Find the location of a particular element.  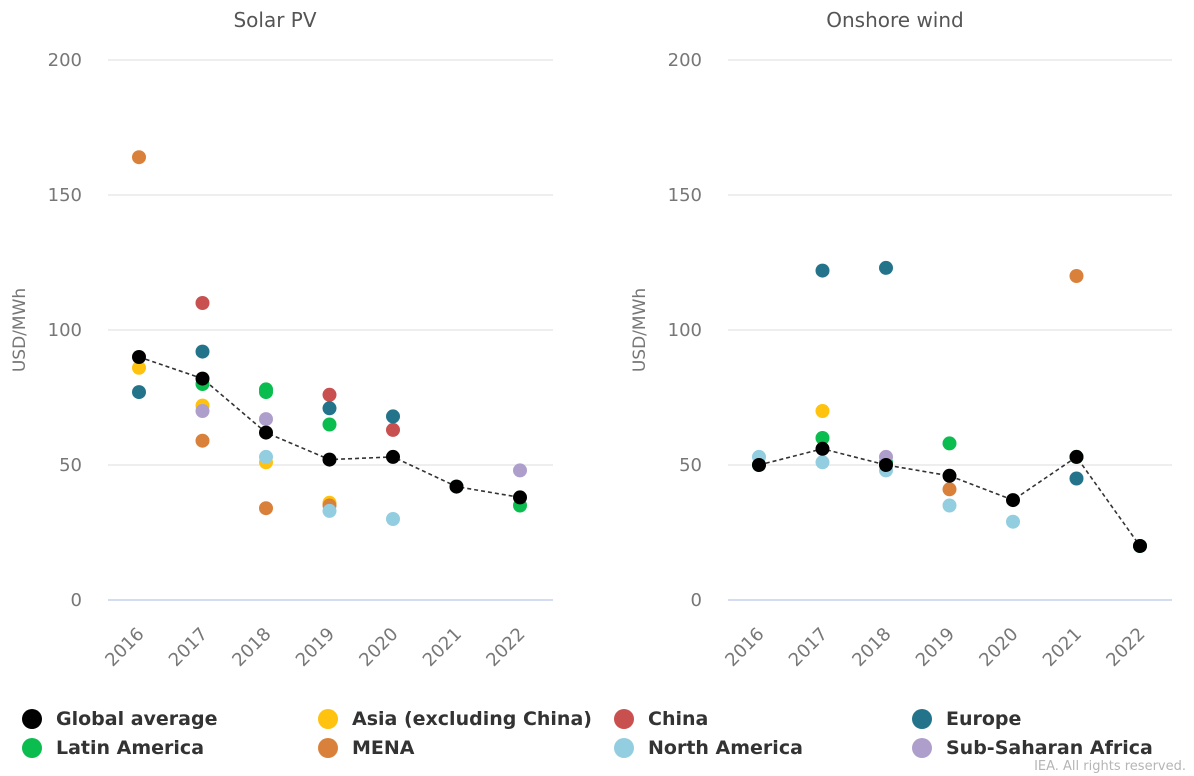

legend-item: Europe is located at coordinates (966, 719).